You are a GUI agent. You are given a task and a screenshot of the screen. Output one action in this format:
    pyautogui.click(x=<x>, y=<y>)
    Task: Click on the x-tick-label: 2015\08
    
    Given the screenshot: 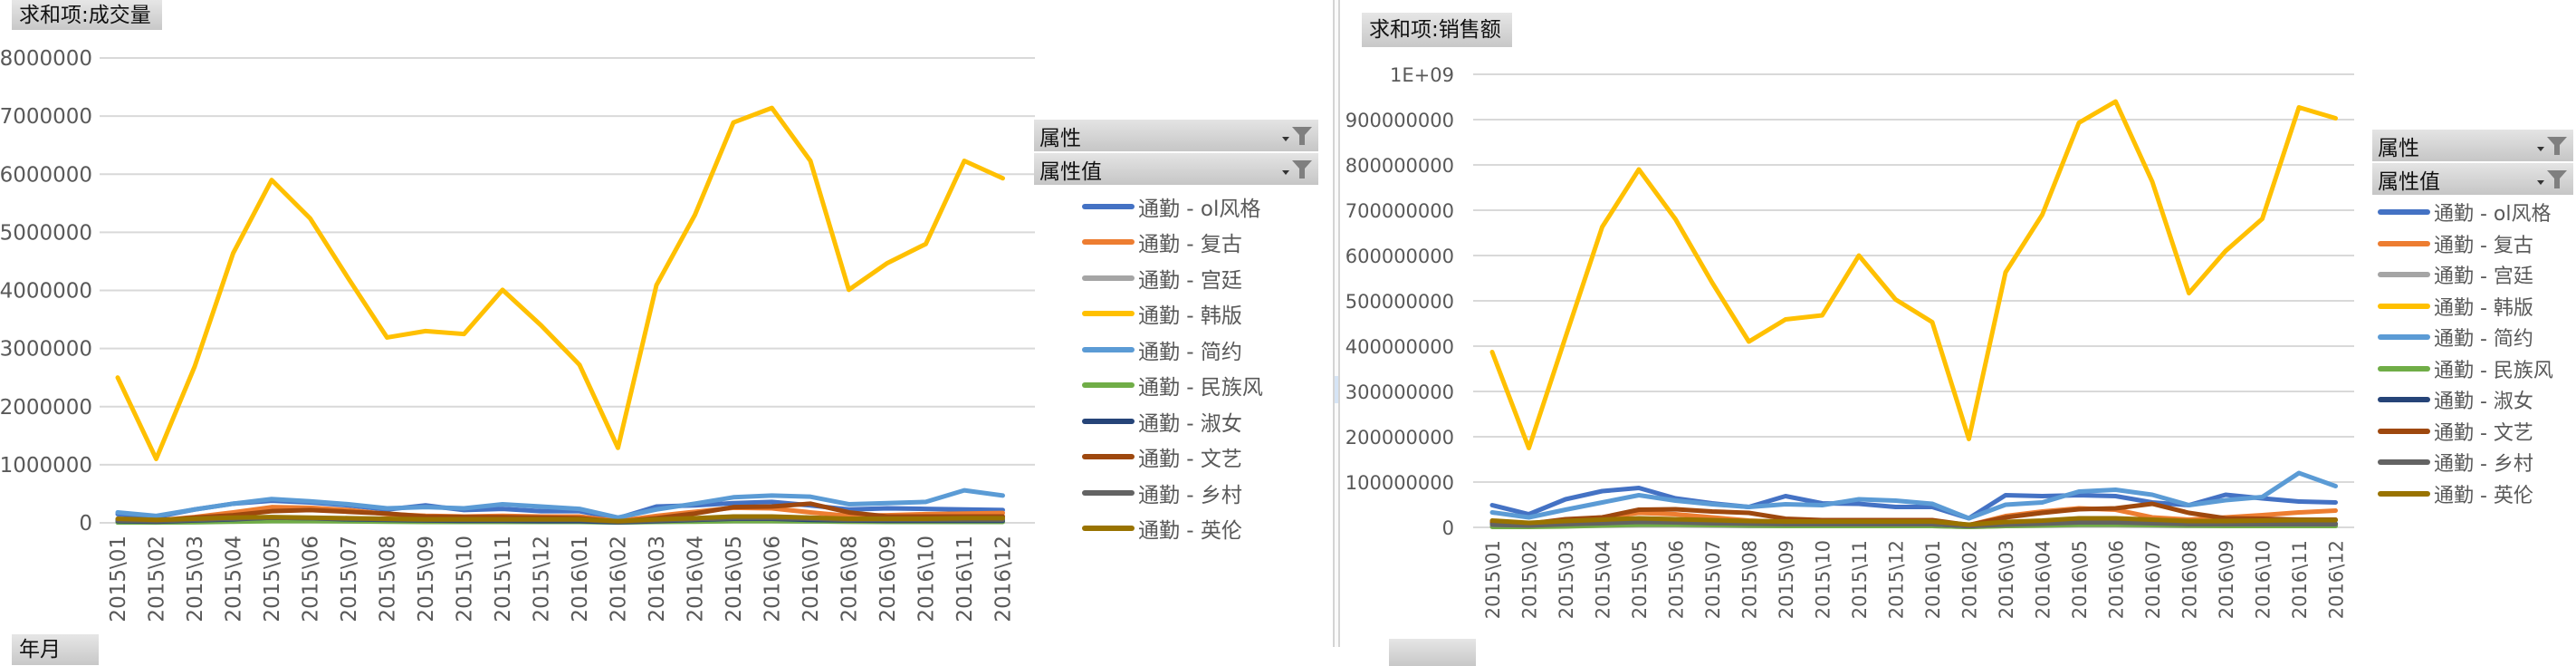 What is the action you would take?
    pyautogui.click(x=1750, y=579)
    